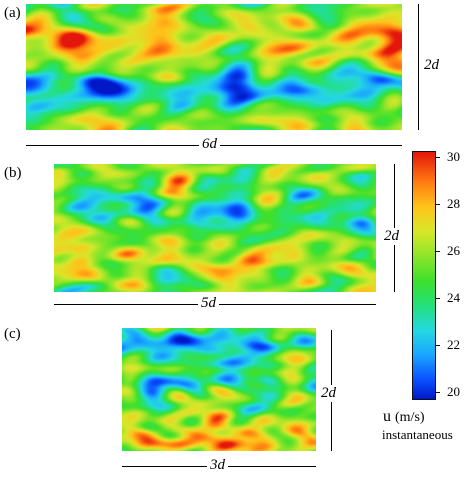 The image size is (474, 481). What do you see at coordinates (12, 334) in the screenshot?
I see `panel-c-label: (c)` at bounding box center [12, 334].